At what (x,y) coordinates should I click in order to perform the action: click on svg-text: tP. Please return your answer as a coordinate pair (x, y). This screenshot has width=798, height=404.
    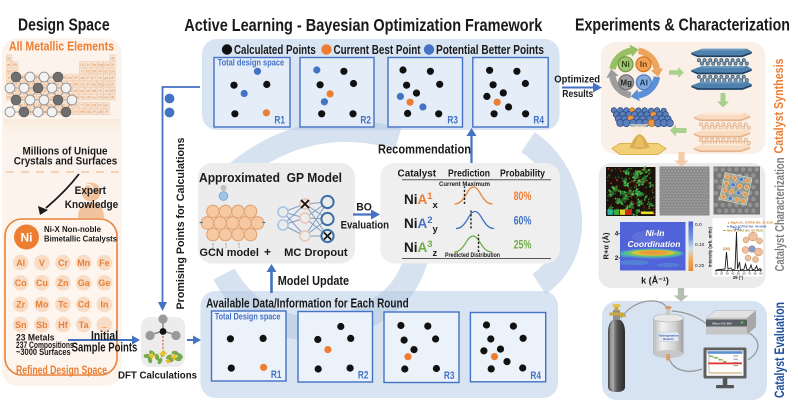
    Looking at the image, I should click on (76, 78).